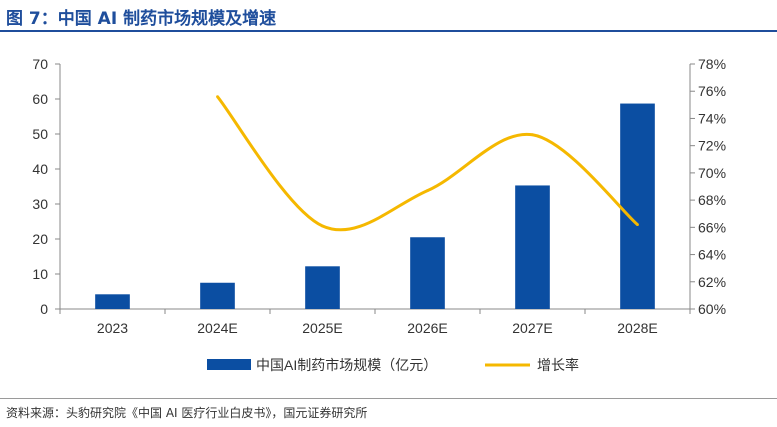 This screenshot has width=777, height=427. Describe the element at coordinates (229, 364) in the screenshot. I see `legend-bar-swatch` at that location.